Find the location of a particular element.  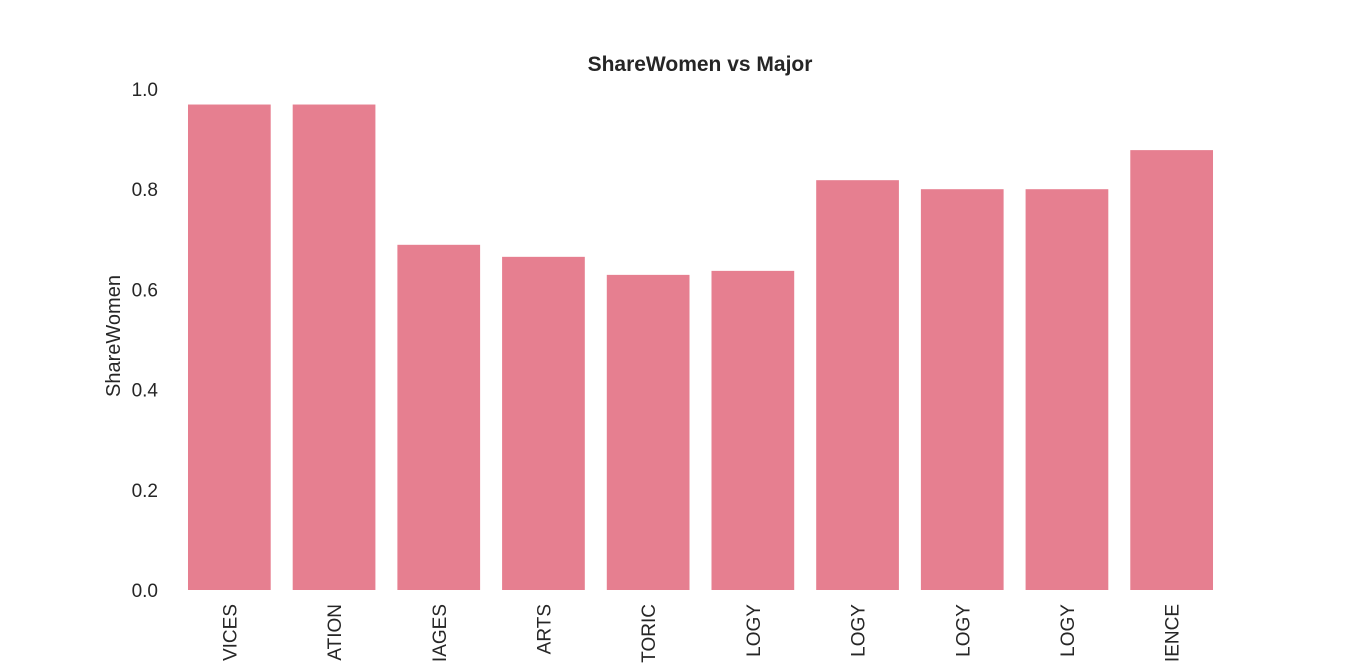

y-tick-label: 0.6 is located at coordinates (145, 290).